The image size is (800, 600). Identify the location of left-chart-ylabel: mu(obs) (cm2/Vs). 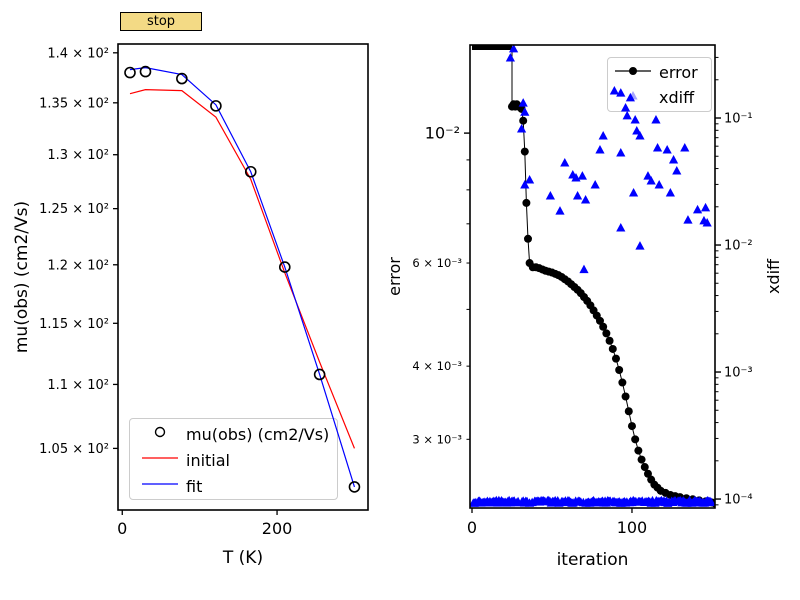
(22, 277).